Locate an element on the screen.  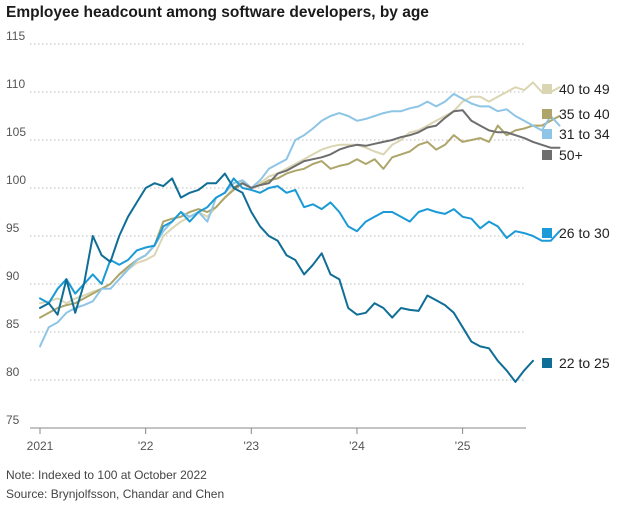
y-tick-label: 80 is located at coordinates (13, 372).